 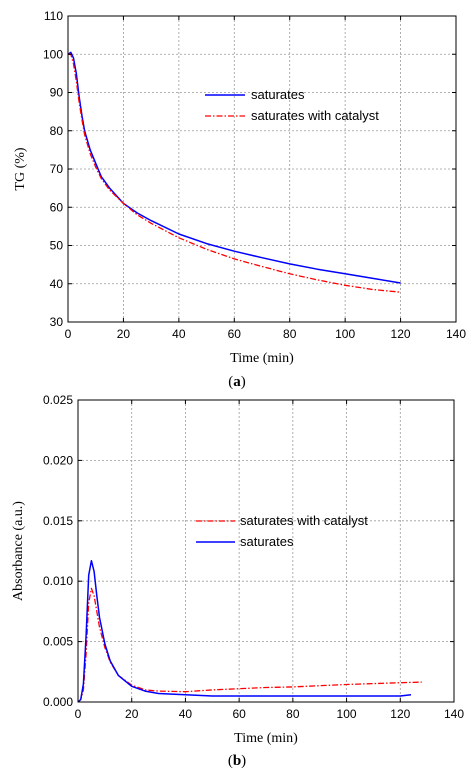 I want to click on a-y-tick-label: 80, so click(x=57, y=131).